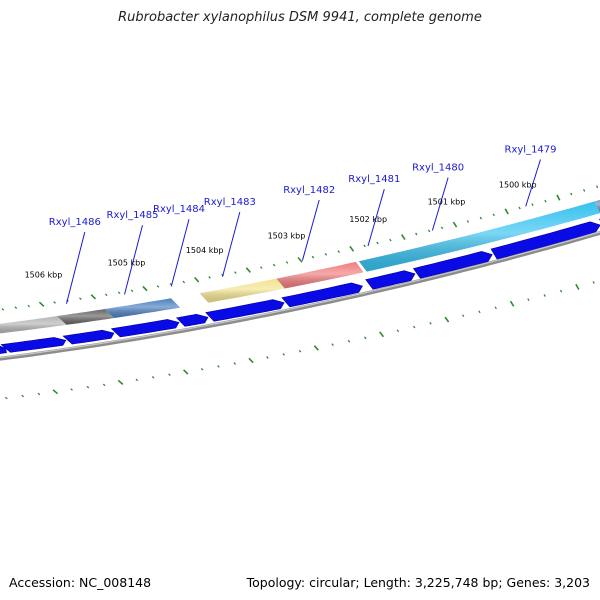 The height and width of the screenshot is (600, 600). I want to click on gene-label: Rxyl_1484, so click(179, 209).